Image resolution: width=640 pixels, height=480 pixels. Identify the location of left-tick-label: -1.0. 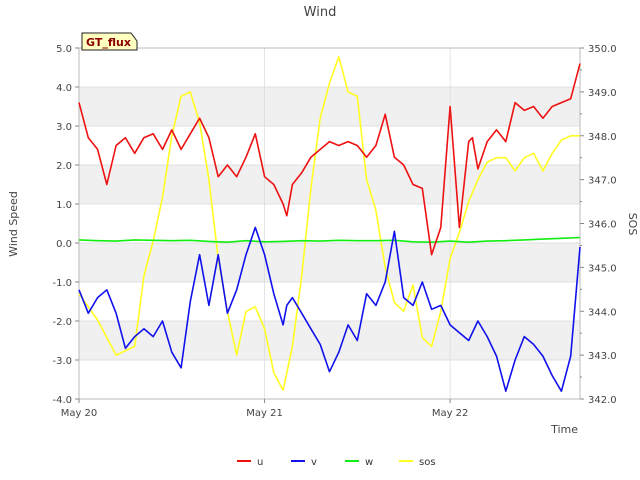
(62, 283).